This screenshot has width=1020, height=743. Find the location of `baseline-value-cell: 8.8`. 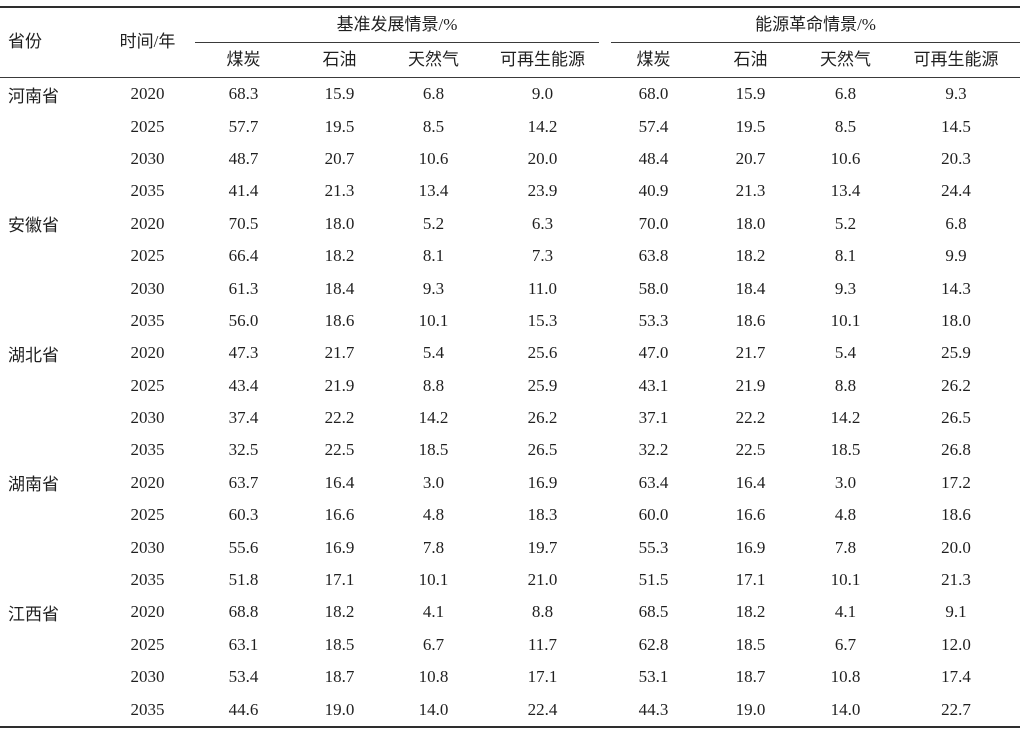

baseline-value-cell: 8.8 is located at coordinates (433, 385).